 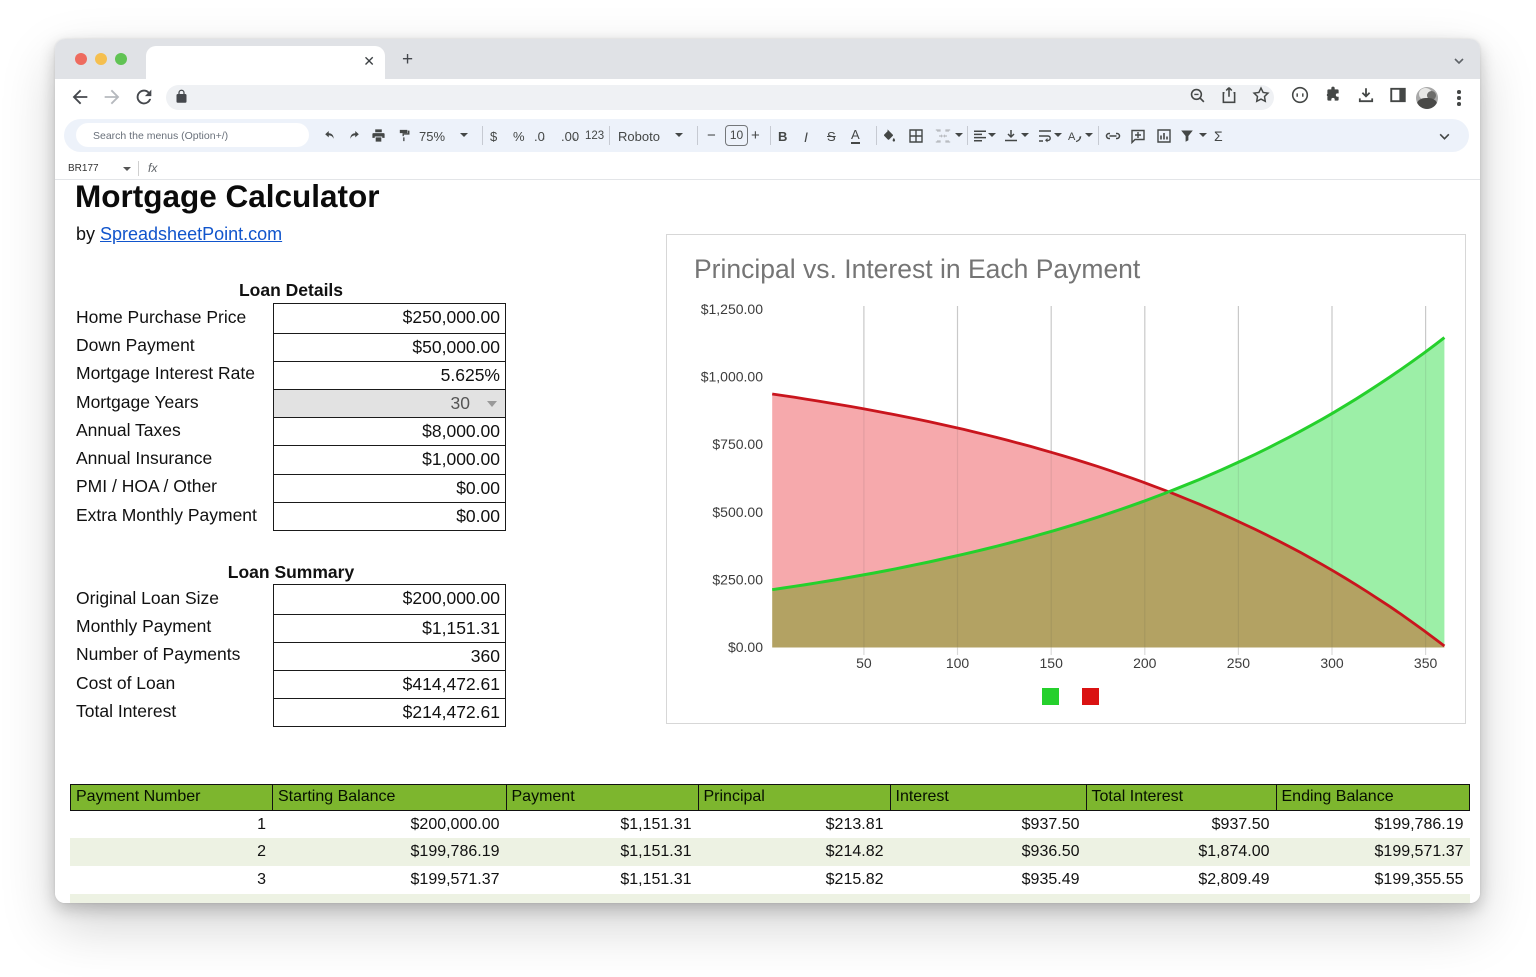 I want to click on svg-text: 300, so click(x=1332, y=663).